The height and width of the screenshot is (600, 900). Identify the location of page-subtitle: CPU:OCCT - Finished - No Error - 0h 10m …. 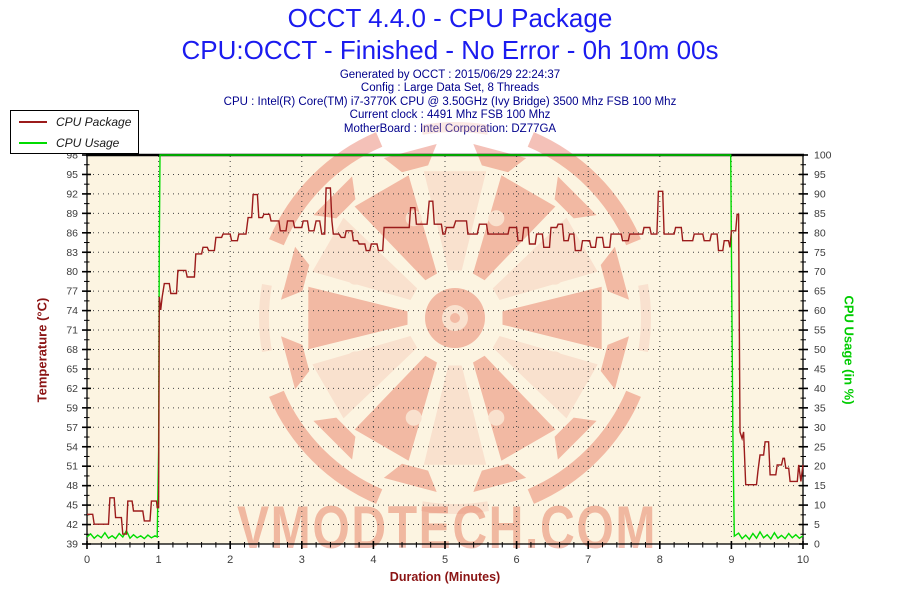
(450, 50).